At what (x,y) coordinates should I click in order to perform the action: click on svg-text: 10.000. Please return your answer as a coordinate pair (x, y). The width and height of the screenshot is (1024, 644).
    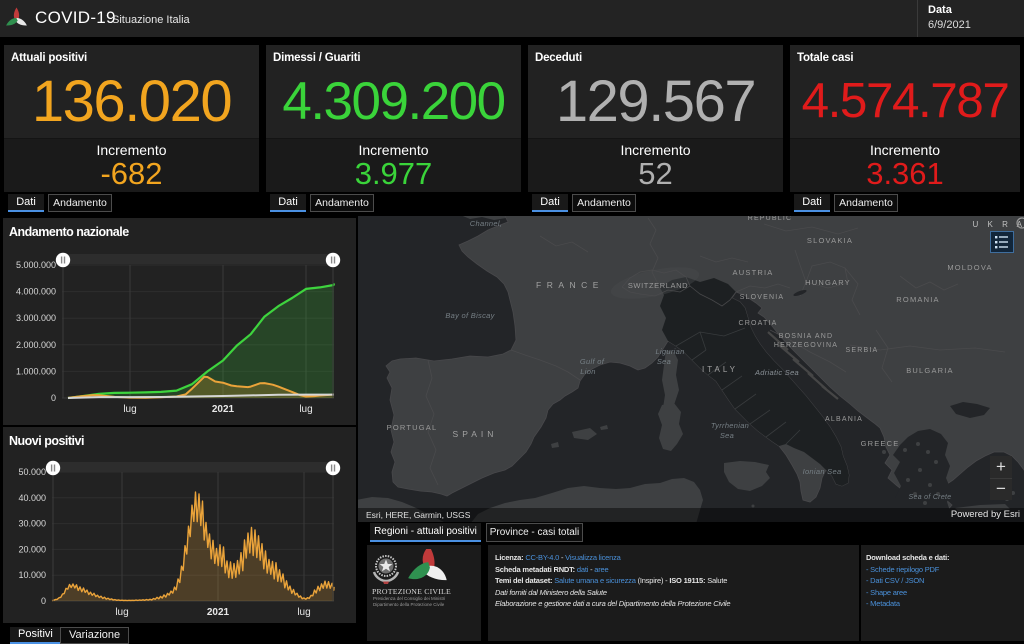
    Looking at the image, I should click on (32, 575).